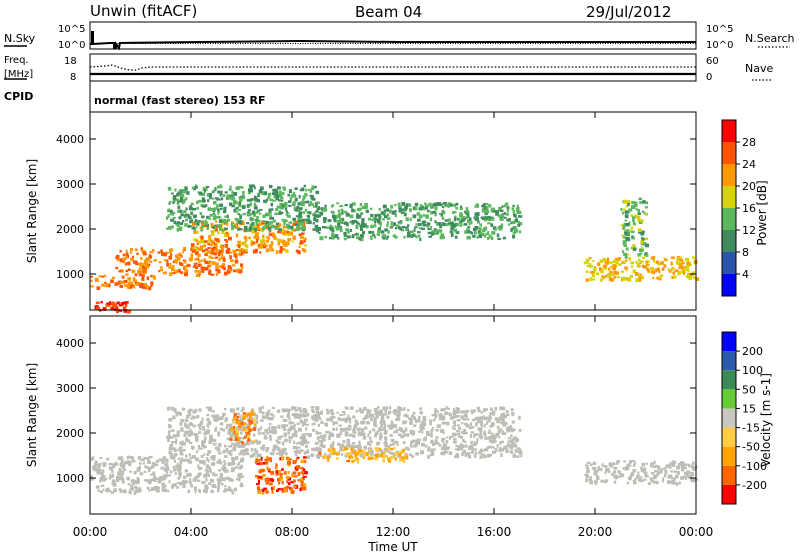 This screenshot has width=800, height=554. What do you see at coordinates (70, 229) in the screenshot?
I see `y-tick-label: 2000` at bounding box center [70, 229].